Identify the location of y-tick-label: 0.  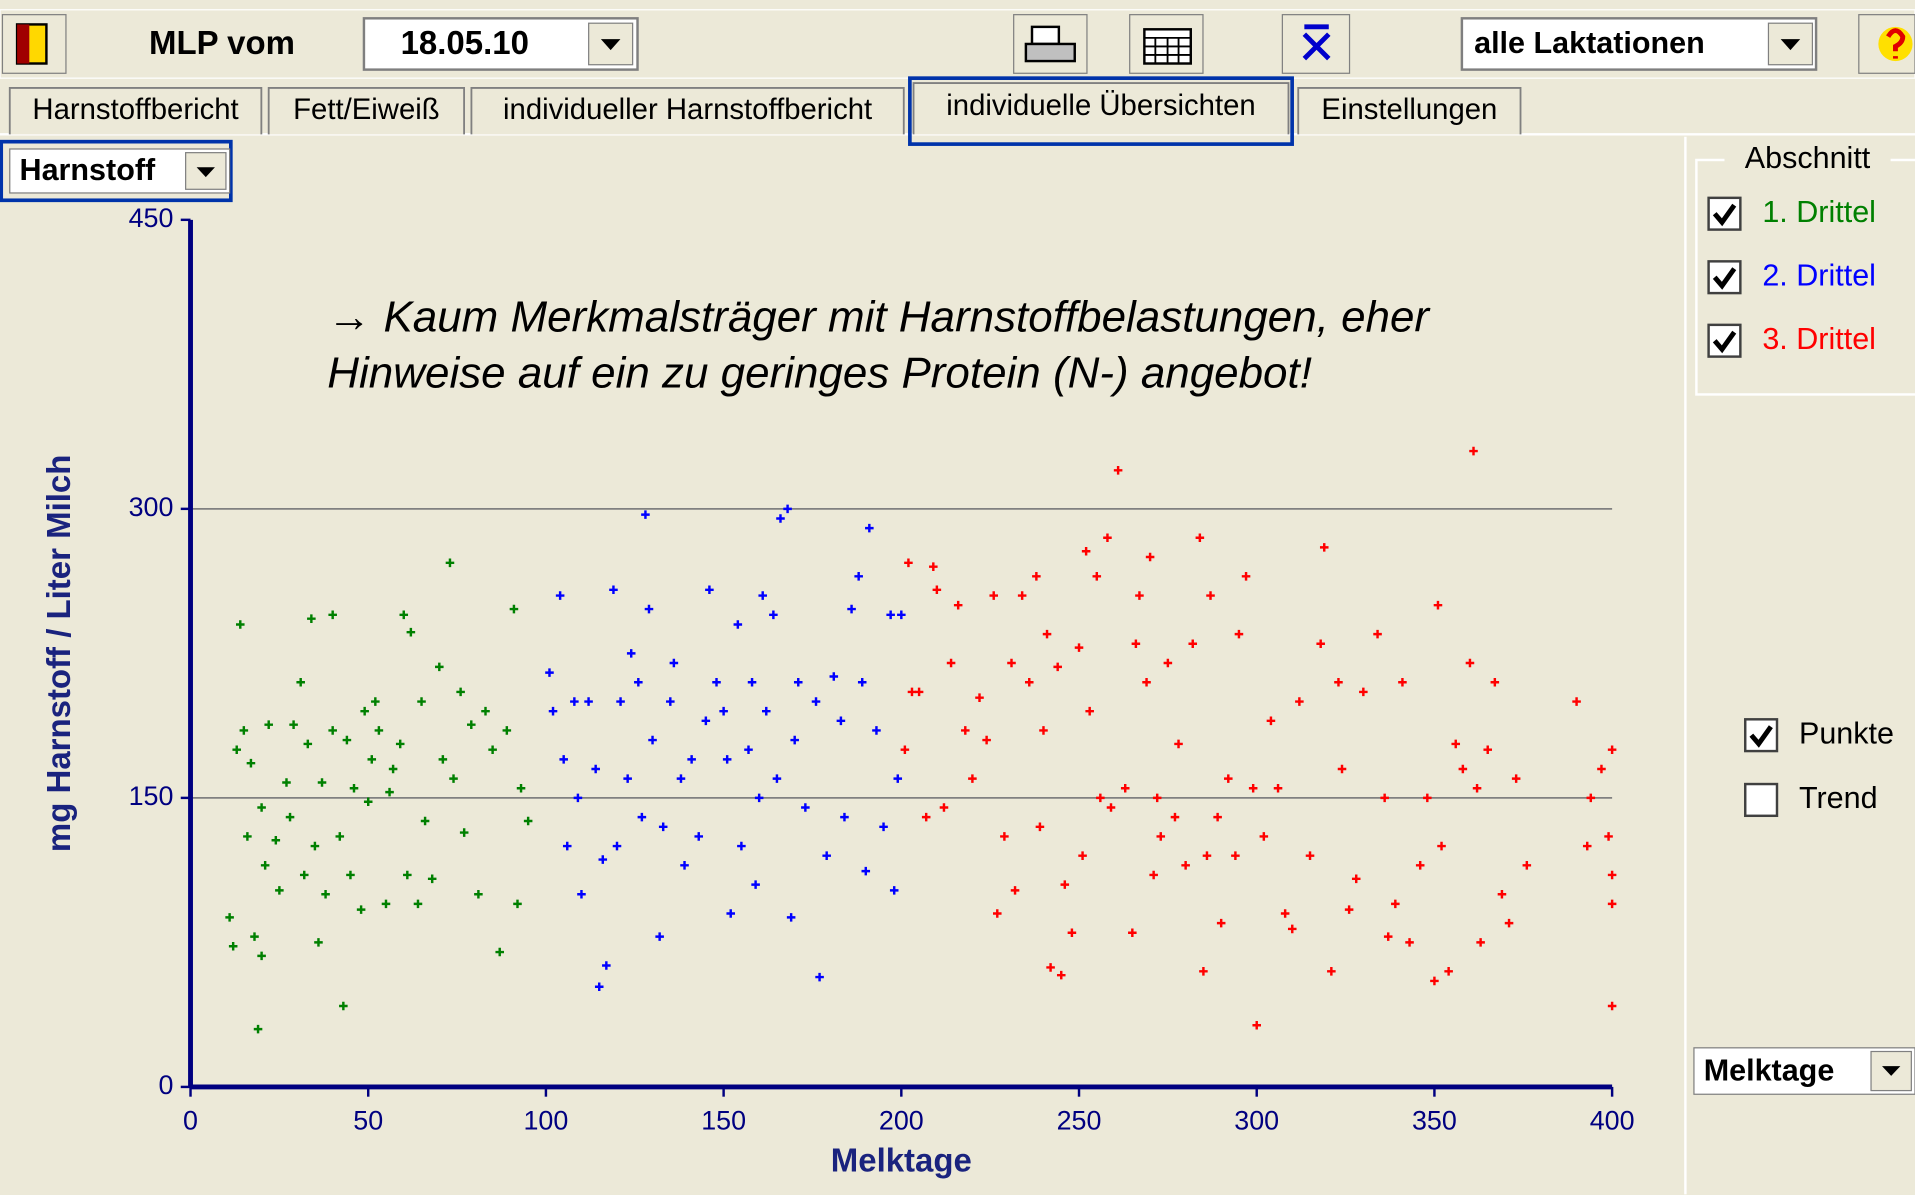
(165, 1085).